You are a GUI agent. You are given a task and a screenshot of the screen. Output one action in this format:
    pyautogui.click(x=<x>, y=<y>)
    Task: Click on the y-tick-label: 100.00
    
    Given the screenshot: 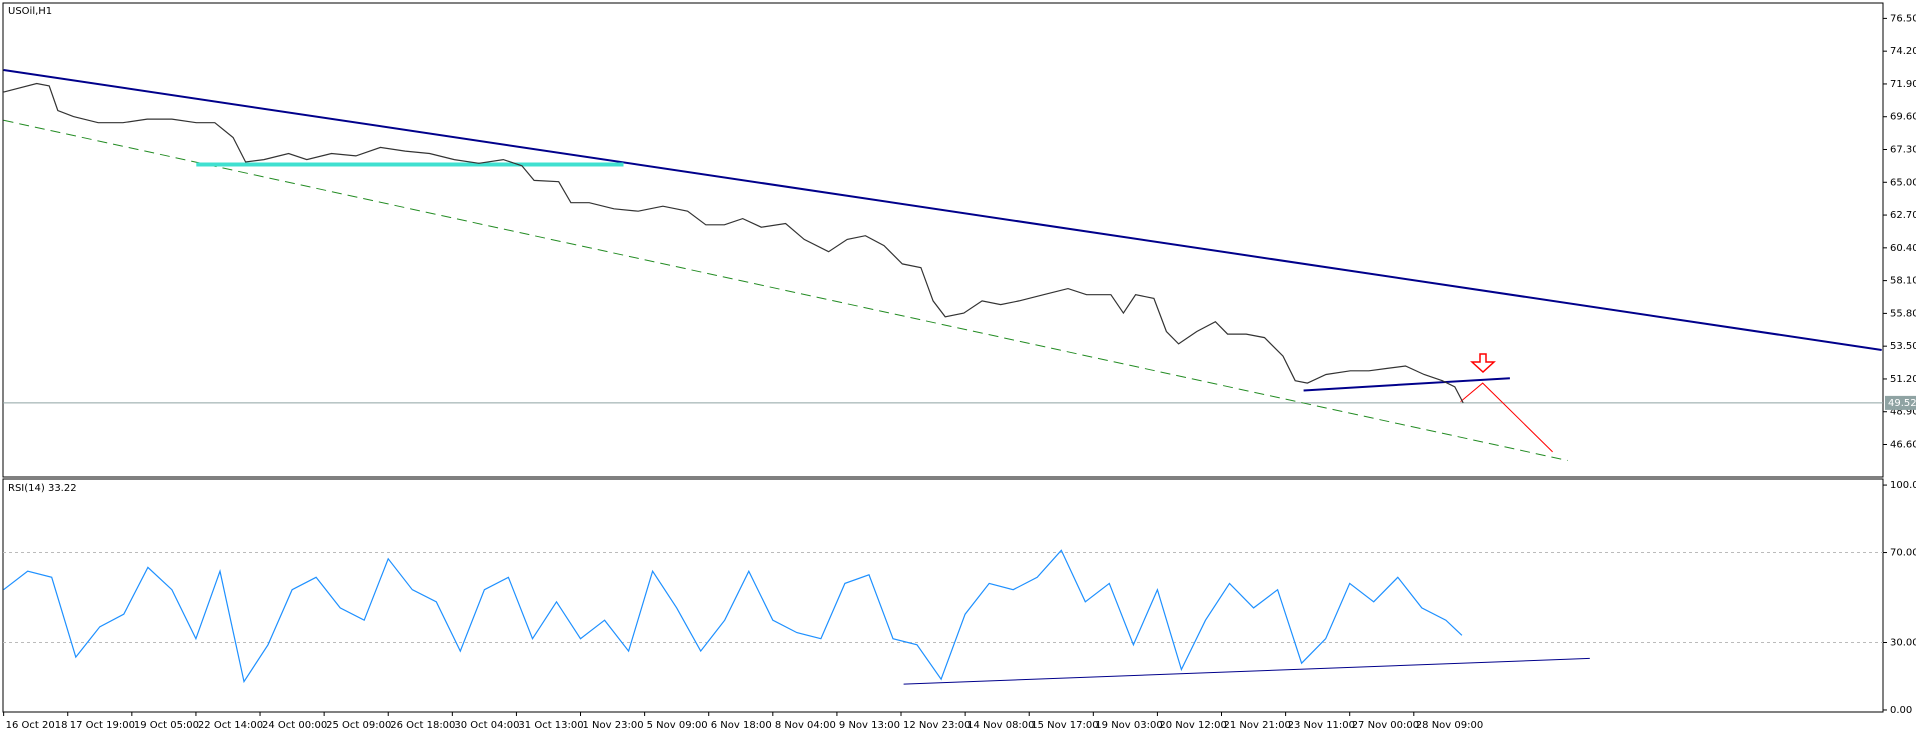 What is the action you would take?
    pyautogui.click(x=1903, y=485)
    